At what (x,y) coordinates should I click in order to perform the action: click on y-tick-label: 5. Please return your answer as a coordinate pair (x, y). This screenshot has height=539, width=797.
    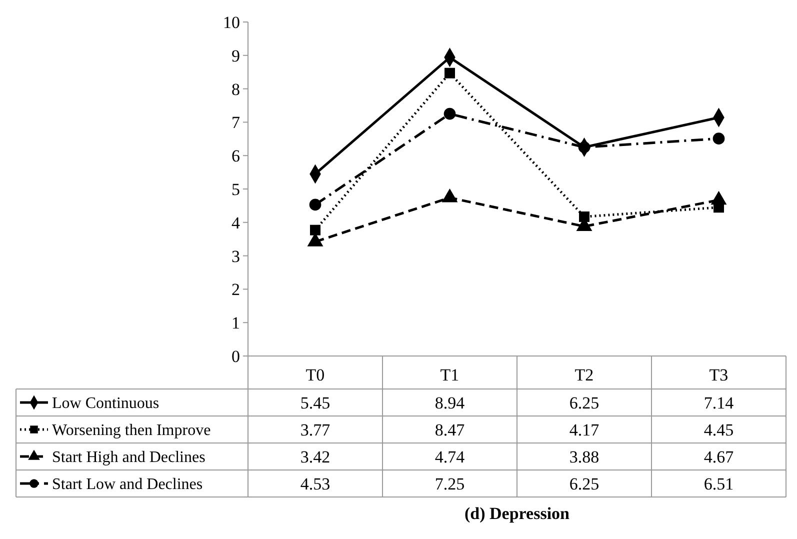
    Looking at the image, I should click on (236, 189).